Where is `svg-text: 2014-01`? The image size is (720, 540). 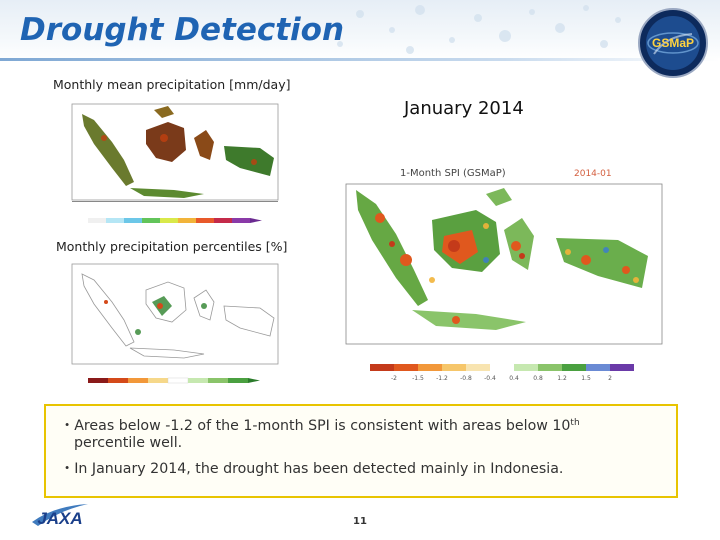
svg-text: 2014-01 is located at coordinates (593, 174).